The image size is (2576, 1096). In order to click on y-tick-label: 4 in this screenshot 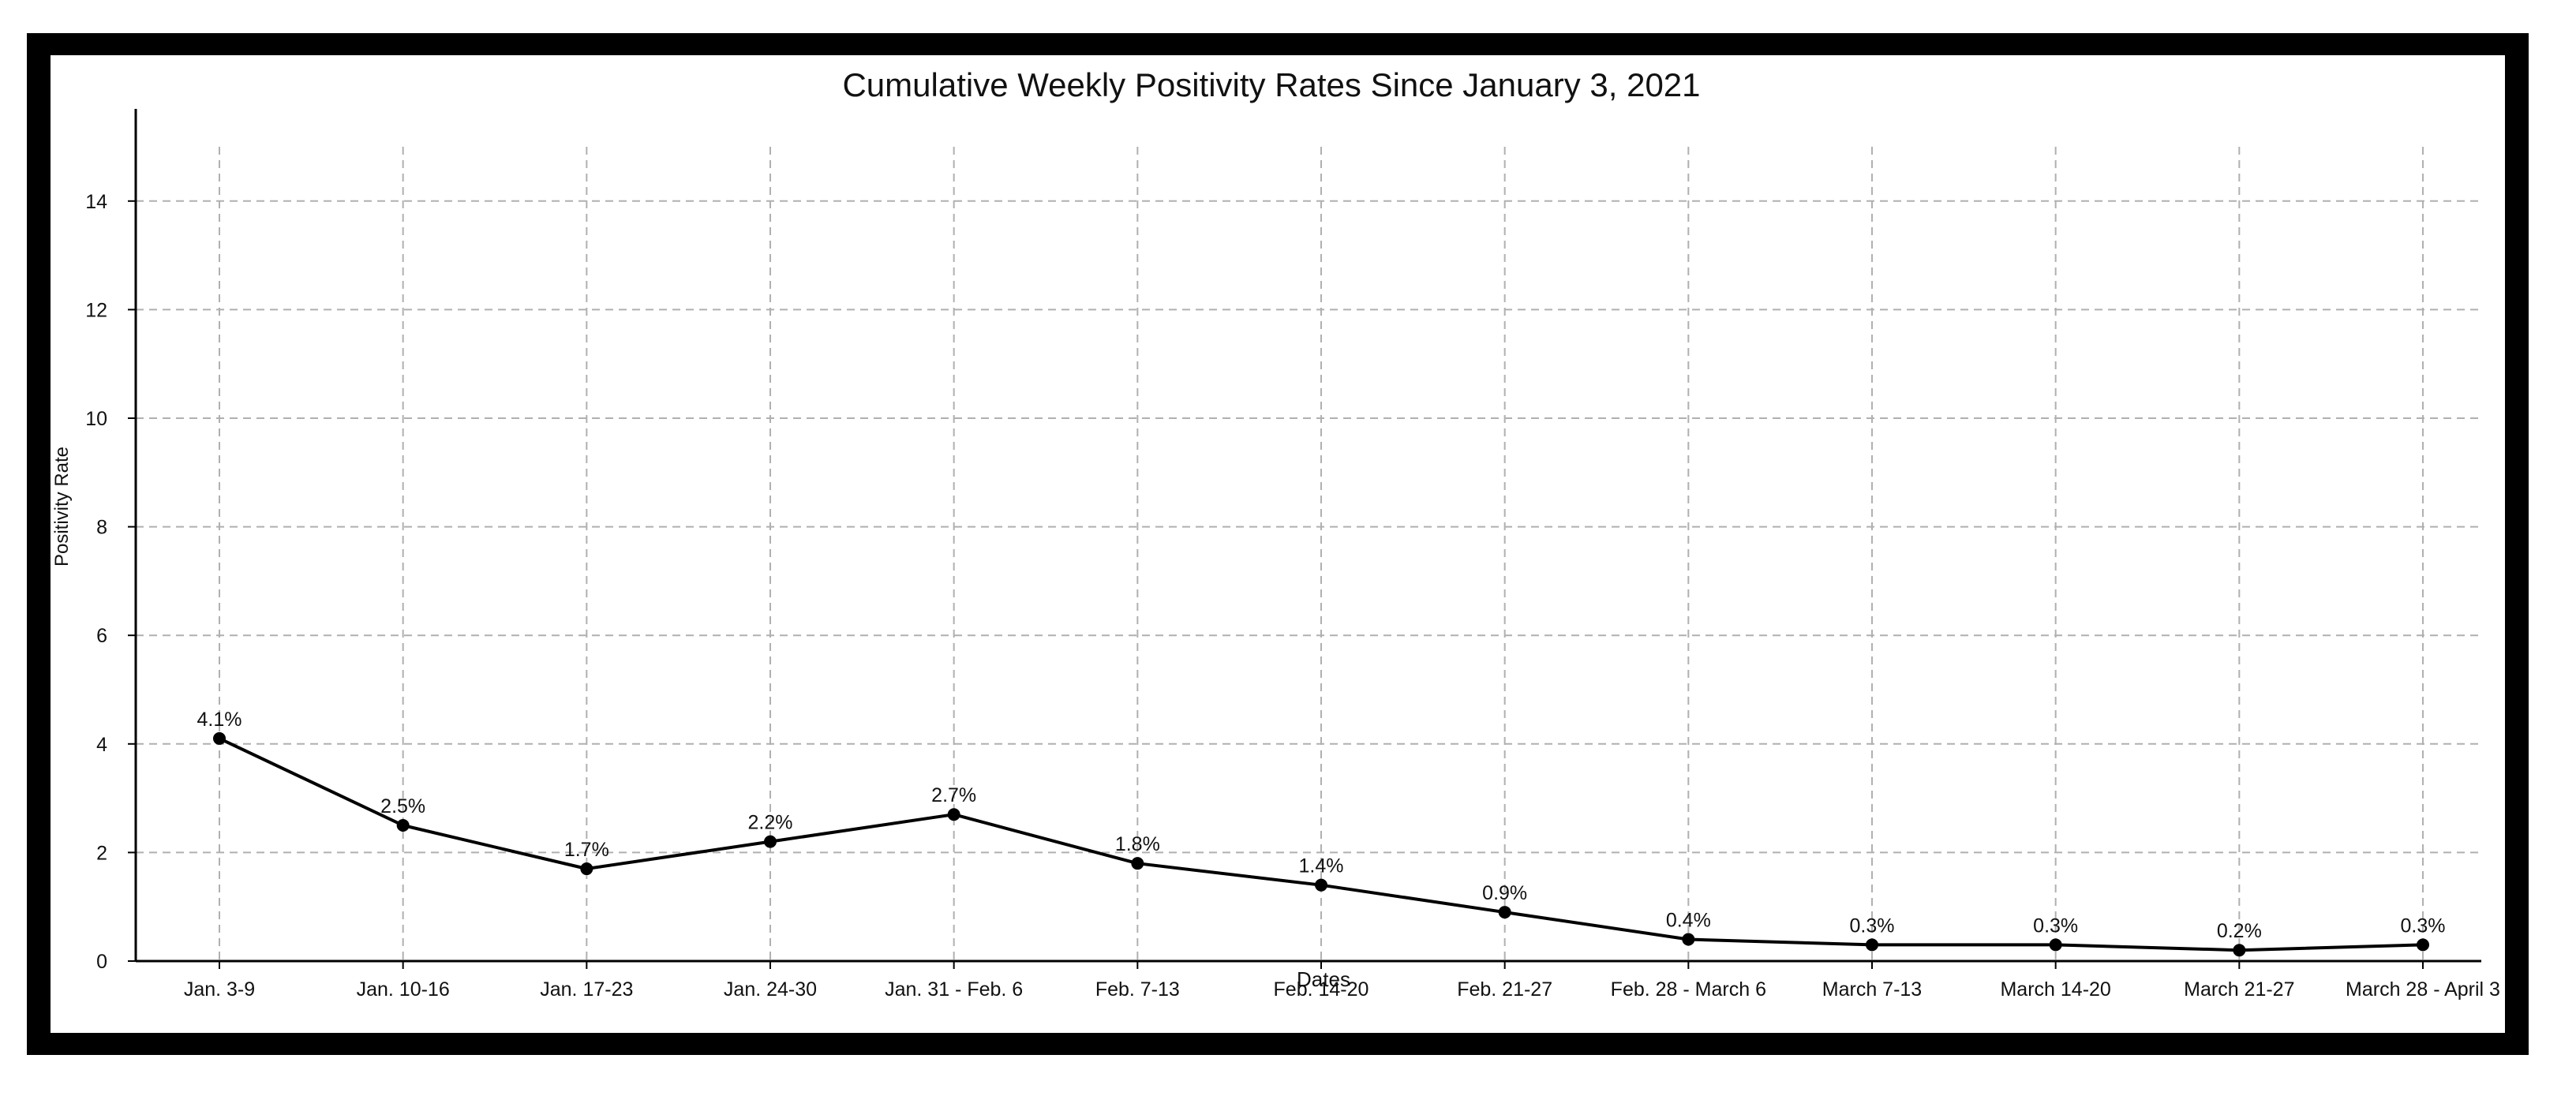, I will do `click(101, 745)`.